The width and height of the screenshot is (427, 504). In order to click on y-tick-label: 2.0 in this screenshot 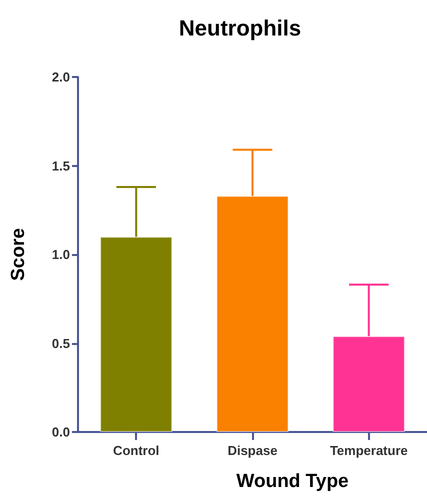, I will do `click(61, 77)`.